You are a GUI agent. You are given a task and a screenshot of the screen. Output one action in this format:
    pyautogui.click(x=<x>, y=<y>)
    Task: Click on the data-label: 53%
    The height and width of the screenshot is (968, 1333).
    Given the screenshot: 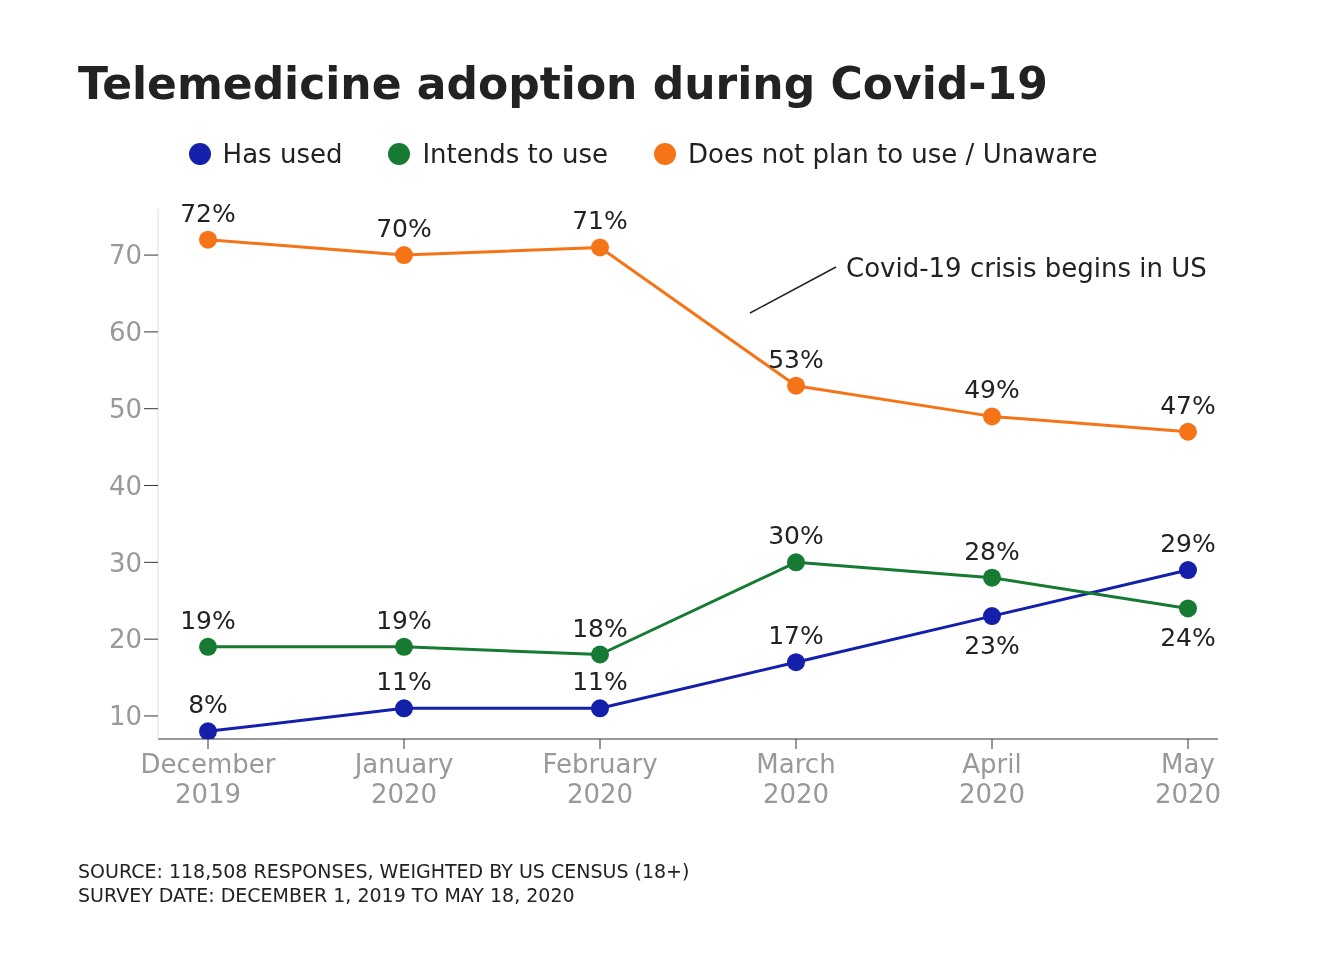 What is the action you would take?
    pyautogui.click(x=796, y=359)
    